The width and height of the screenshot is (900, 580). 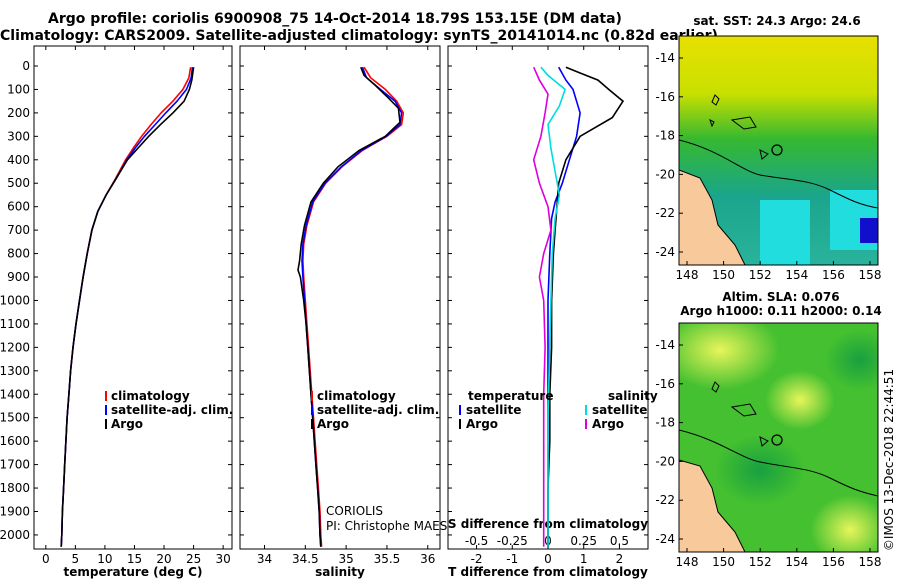 I want to click on depth-tick-label: 1800, so click(x=15, y=488).